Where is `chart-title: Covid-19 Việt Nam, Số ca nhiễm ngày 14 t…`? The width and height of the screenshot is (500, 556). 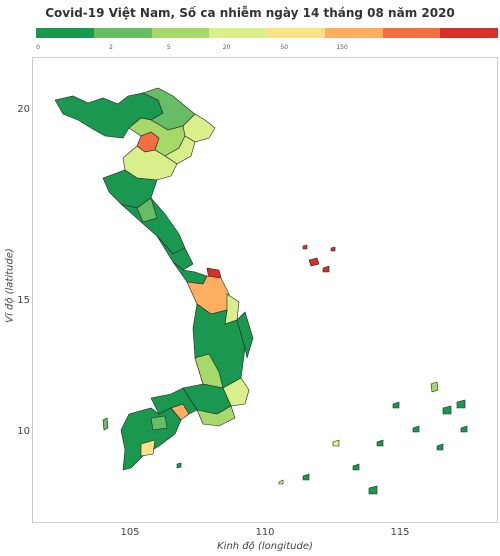
chart-title: Covid-19 Việt Nam, Số ca nhiễm ngày 14 t… is located at coordinates (250, 13).